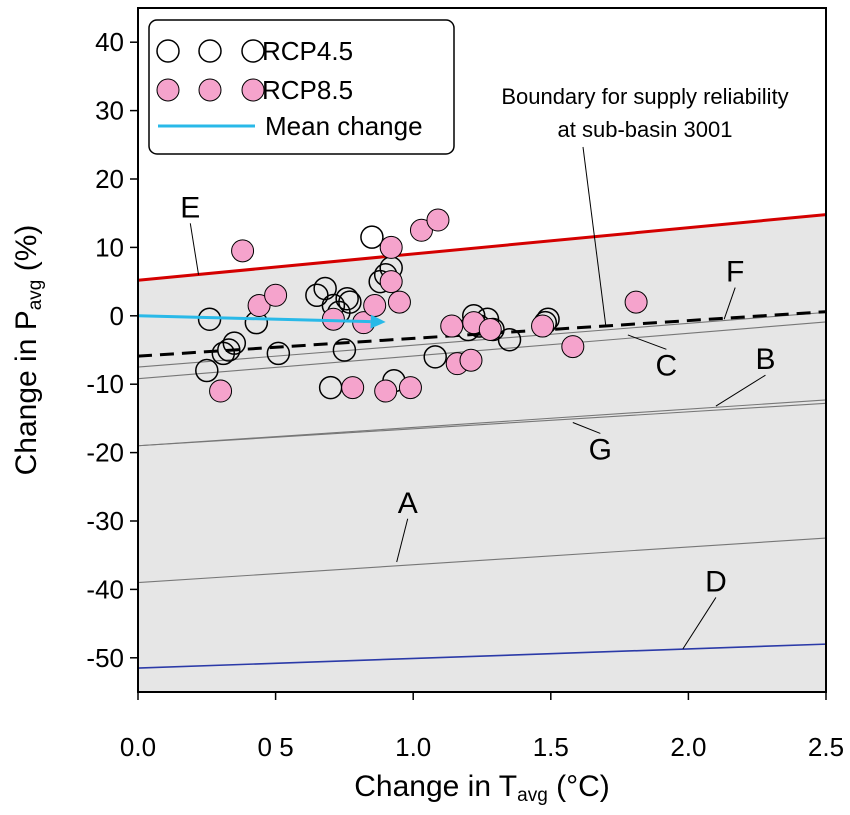 The height and width of the screenshot is (815, 850). What do you see at coordinates (109, 179) in the screenshot?
I see `y-tick-label: 20` at bounding box center [109, 179].